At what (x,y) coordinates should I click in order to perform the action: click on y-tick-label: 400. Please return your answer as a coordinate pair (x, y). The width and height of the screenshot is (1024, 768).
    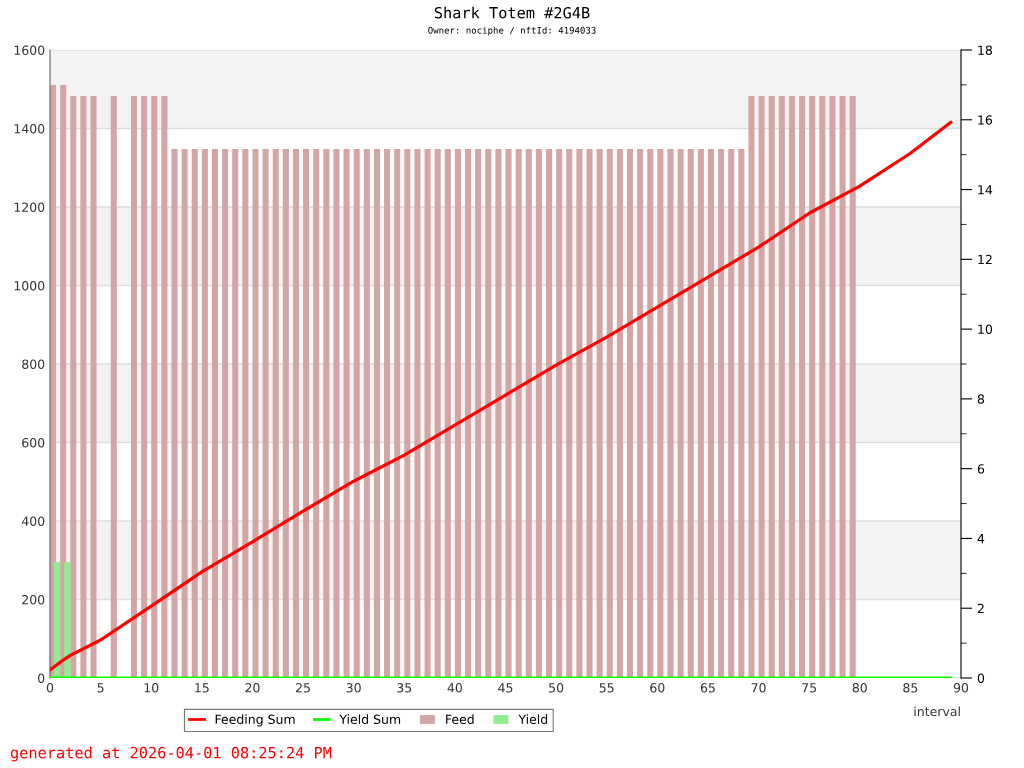
    Looking at the image, I should click on (33, 521).